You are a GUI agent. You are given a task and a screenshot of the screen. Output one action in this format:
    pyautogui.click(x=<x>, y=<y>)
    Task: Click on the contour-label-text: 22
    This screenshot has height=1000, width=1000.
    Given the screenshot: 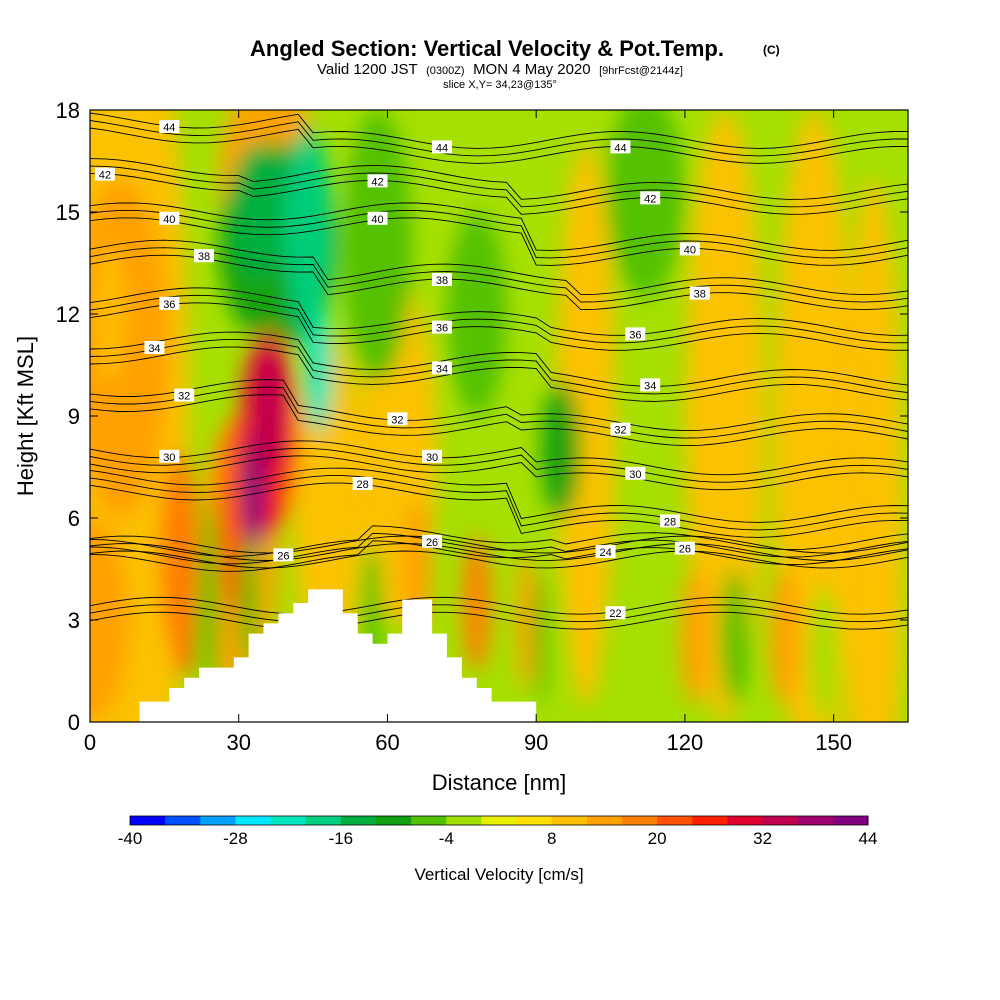 What is the action you would take?
    pyautogui.click(x=615, y=614)
    